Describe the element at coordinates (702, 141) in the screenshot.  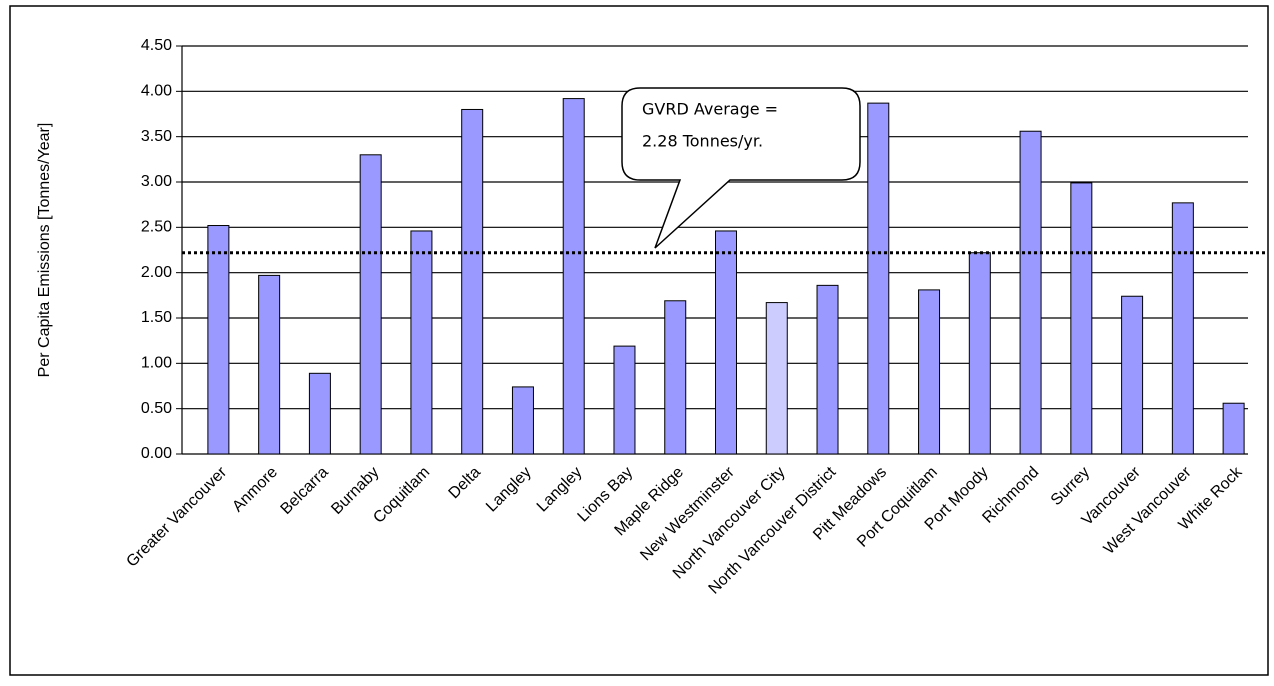
I see `callout-text: 2.28 Tonnes/yr.` at that location.